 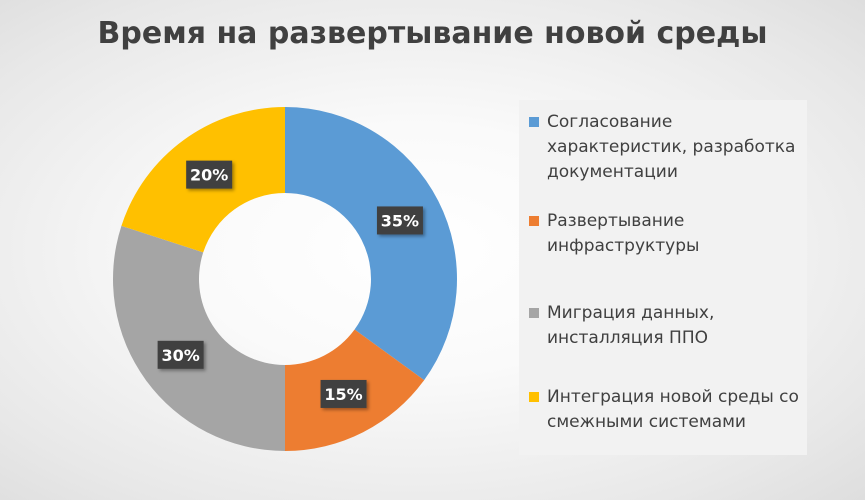 I want to click on data-label-3: 20%, so click(x=209, y=174).